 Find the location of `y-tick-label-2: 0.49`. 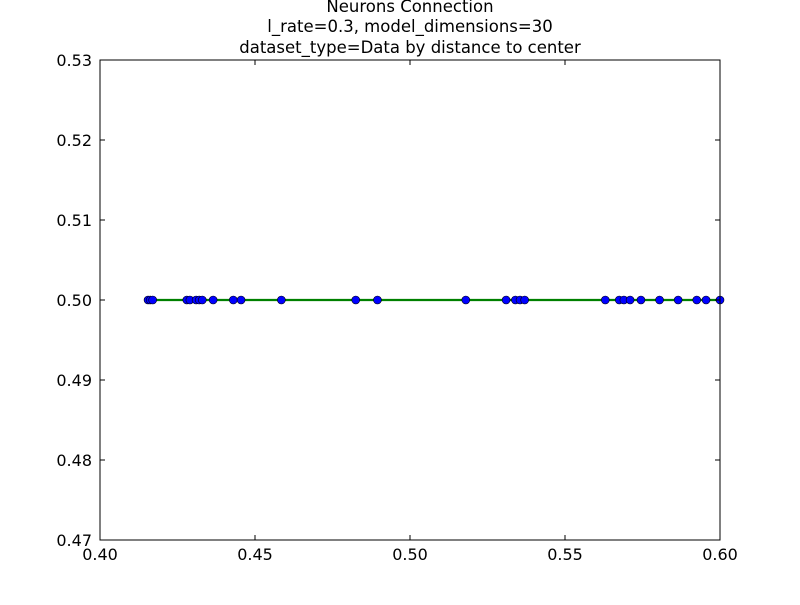

y-tick-label-2: 0.49 is located at coordinates (74, 380).